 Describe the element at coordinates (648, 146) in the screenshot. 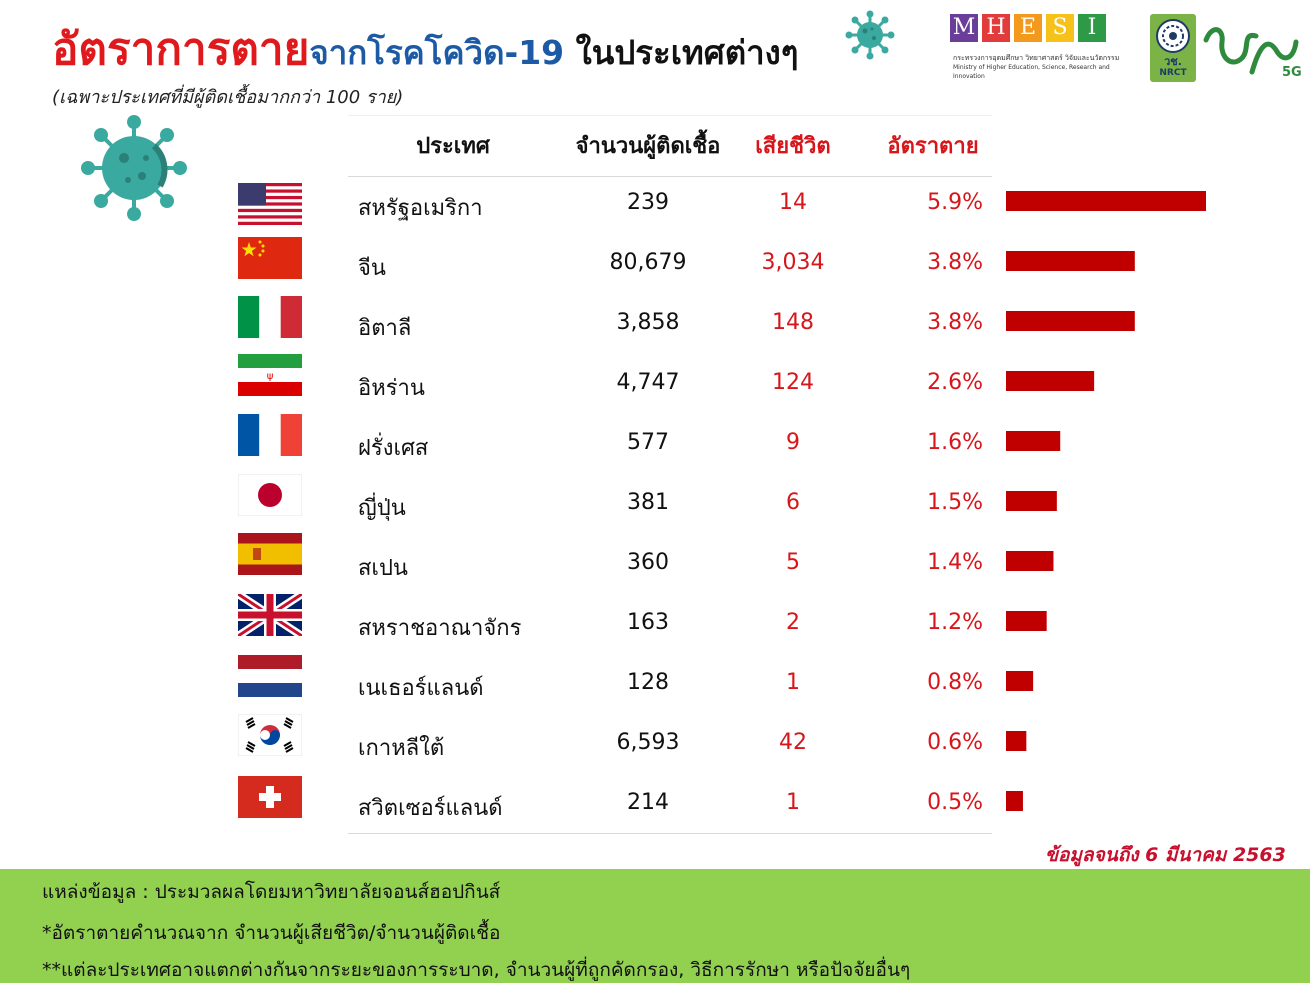

I see `header-infected: จำนวนผู้ติดเชื้อ` at that location.